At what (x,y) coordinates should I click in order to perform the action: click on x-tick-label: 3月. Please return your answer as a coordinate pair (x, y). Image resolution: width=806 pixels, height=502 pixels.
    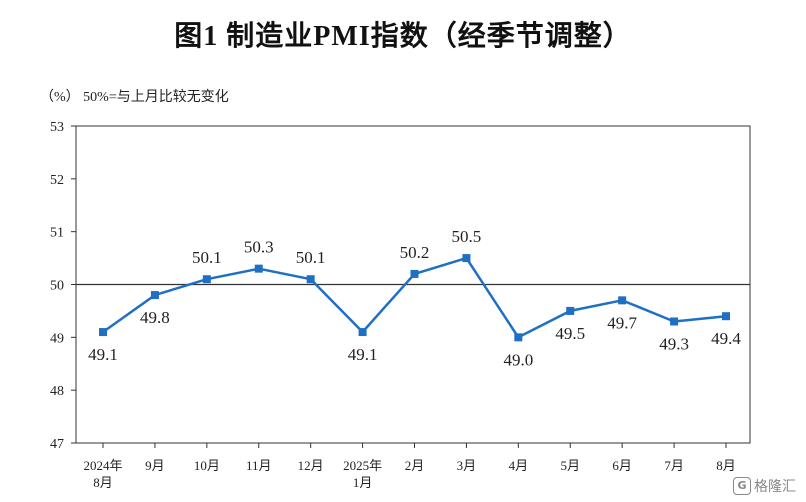
    Looking at the image, I should click on (467, 465).